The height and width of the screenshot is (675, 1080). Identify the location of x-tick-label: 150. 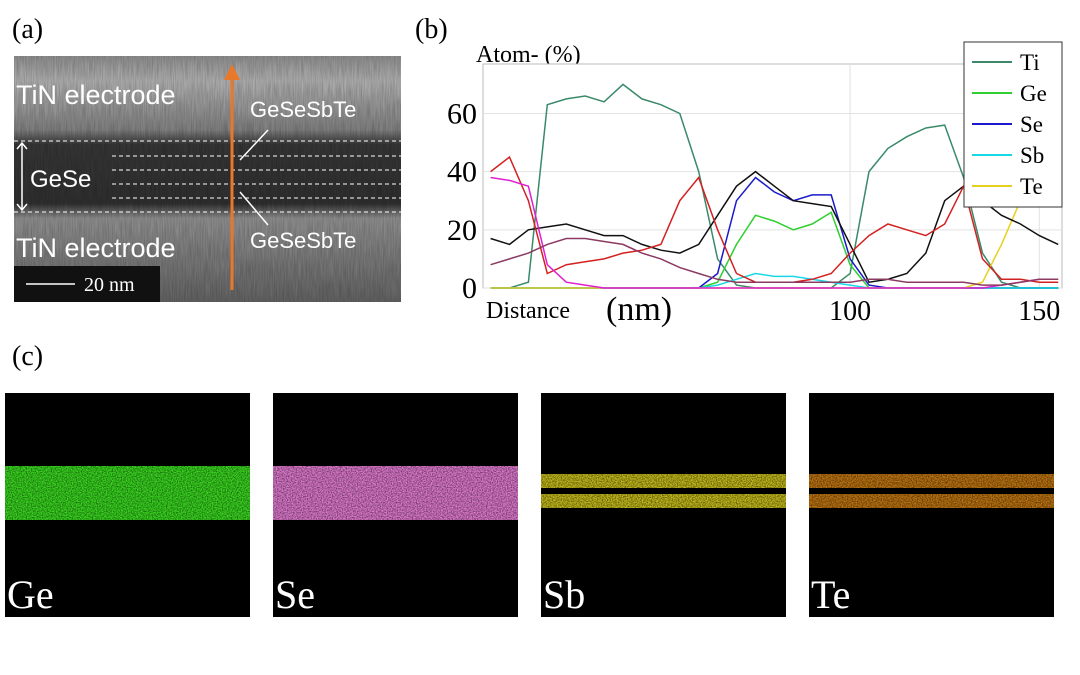
(1039, 311).